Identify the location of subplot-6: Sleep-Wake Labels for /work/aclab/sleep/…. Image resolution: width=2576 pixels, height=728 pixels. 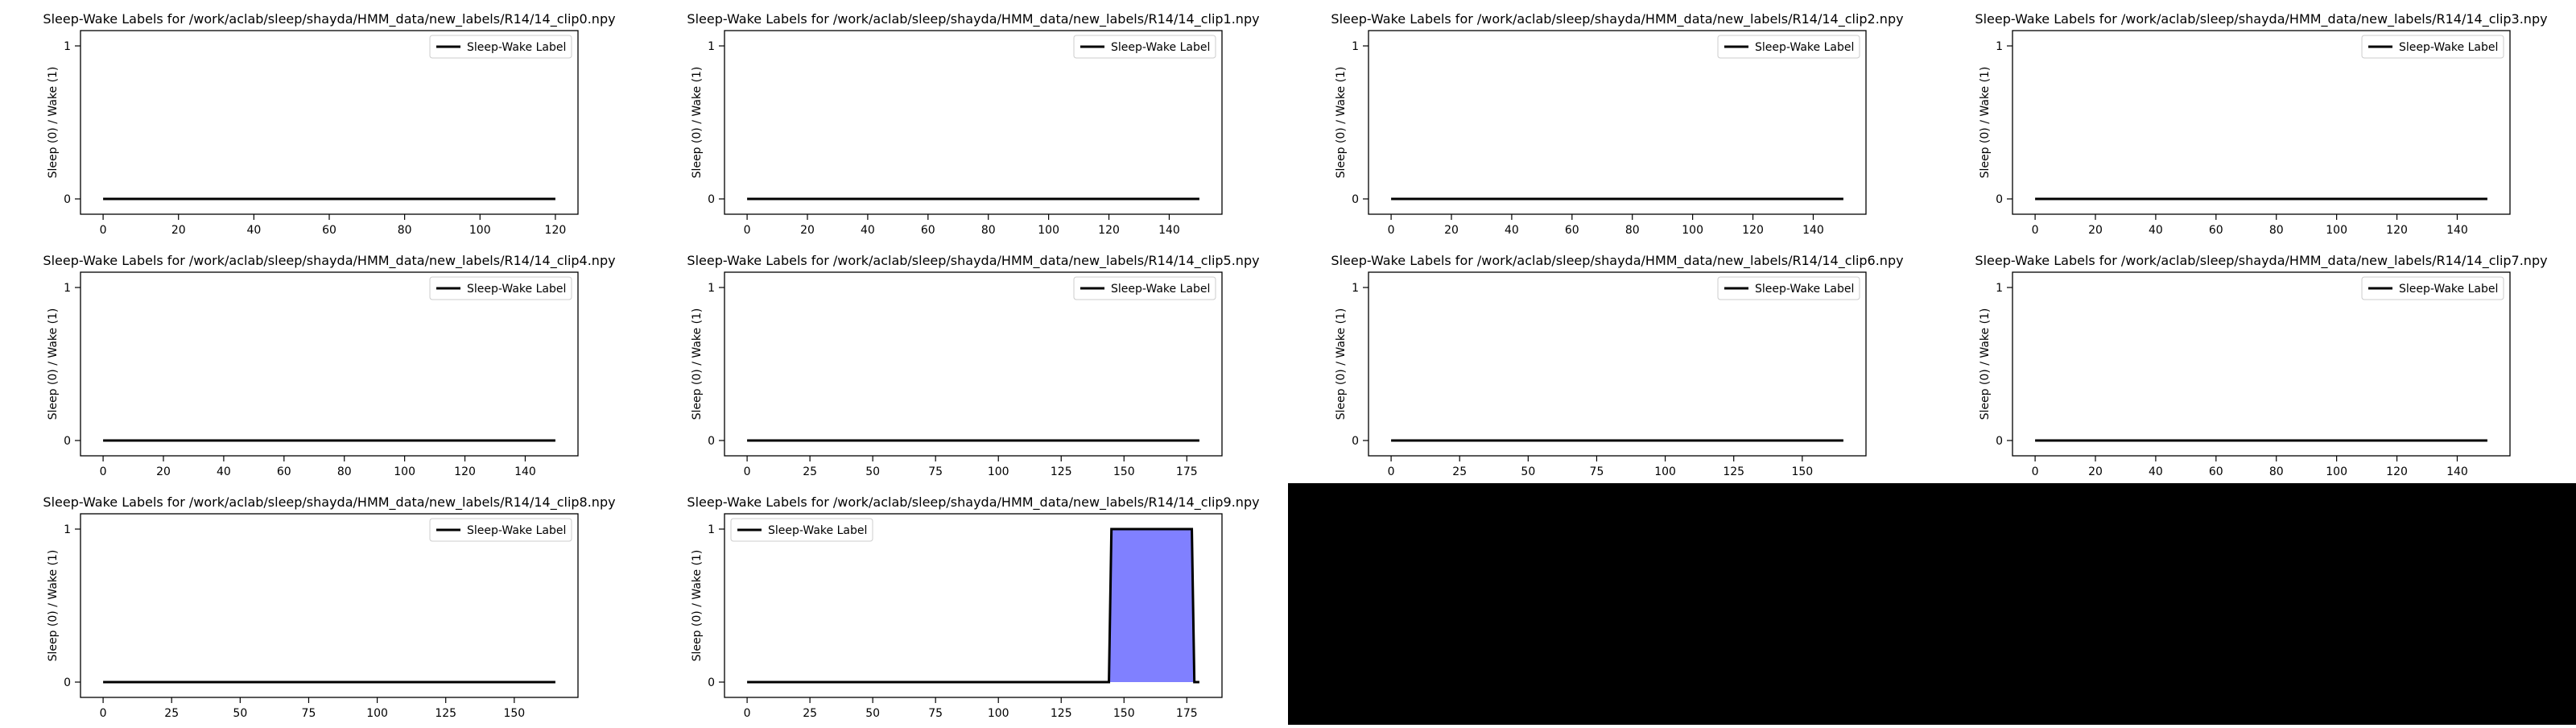
(1617, 365).